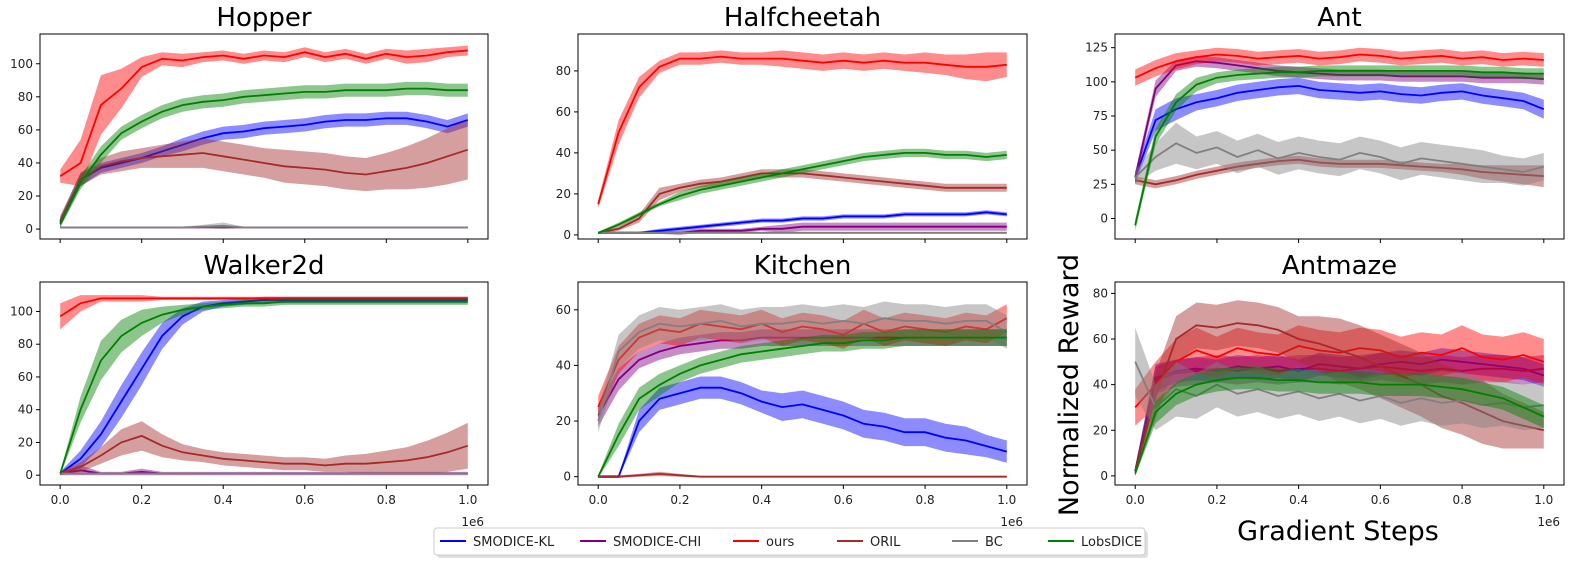 This screenshot has width=1596, height=568. What do you see at coordinates (1111, 542) in the screenshot?
I see `legend-label: LobsDICE` at bounding box center [1111, 542].